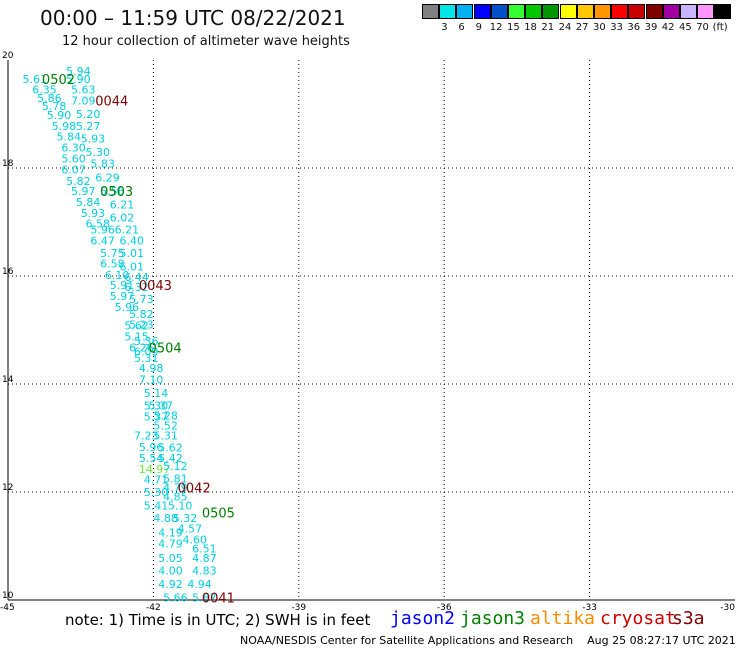 The height and width of the screenshot is (650, 740). Describe the element at coordinates (165, 426) in the screenshot. I see `wave-height-point: 5.52` at that location.